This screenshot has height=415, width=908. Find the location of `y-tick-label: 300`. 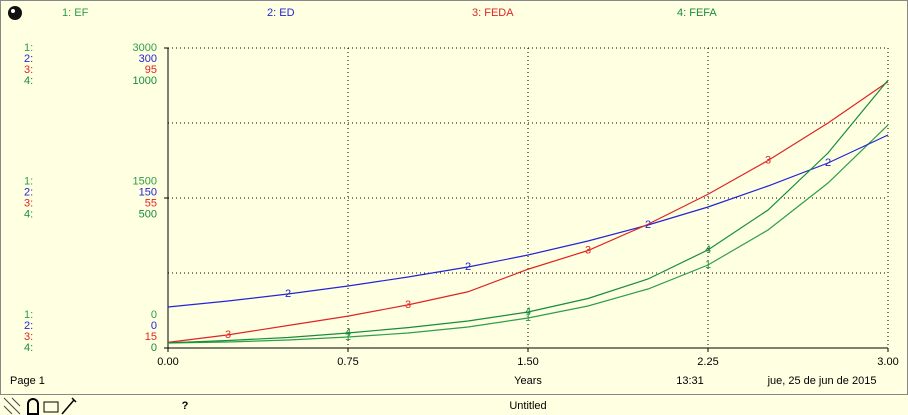

y-tick-label: 300 is located at coordinates (148, 59).